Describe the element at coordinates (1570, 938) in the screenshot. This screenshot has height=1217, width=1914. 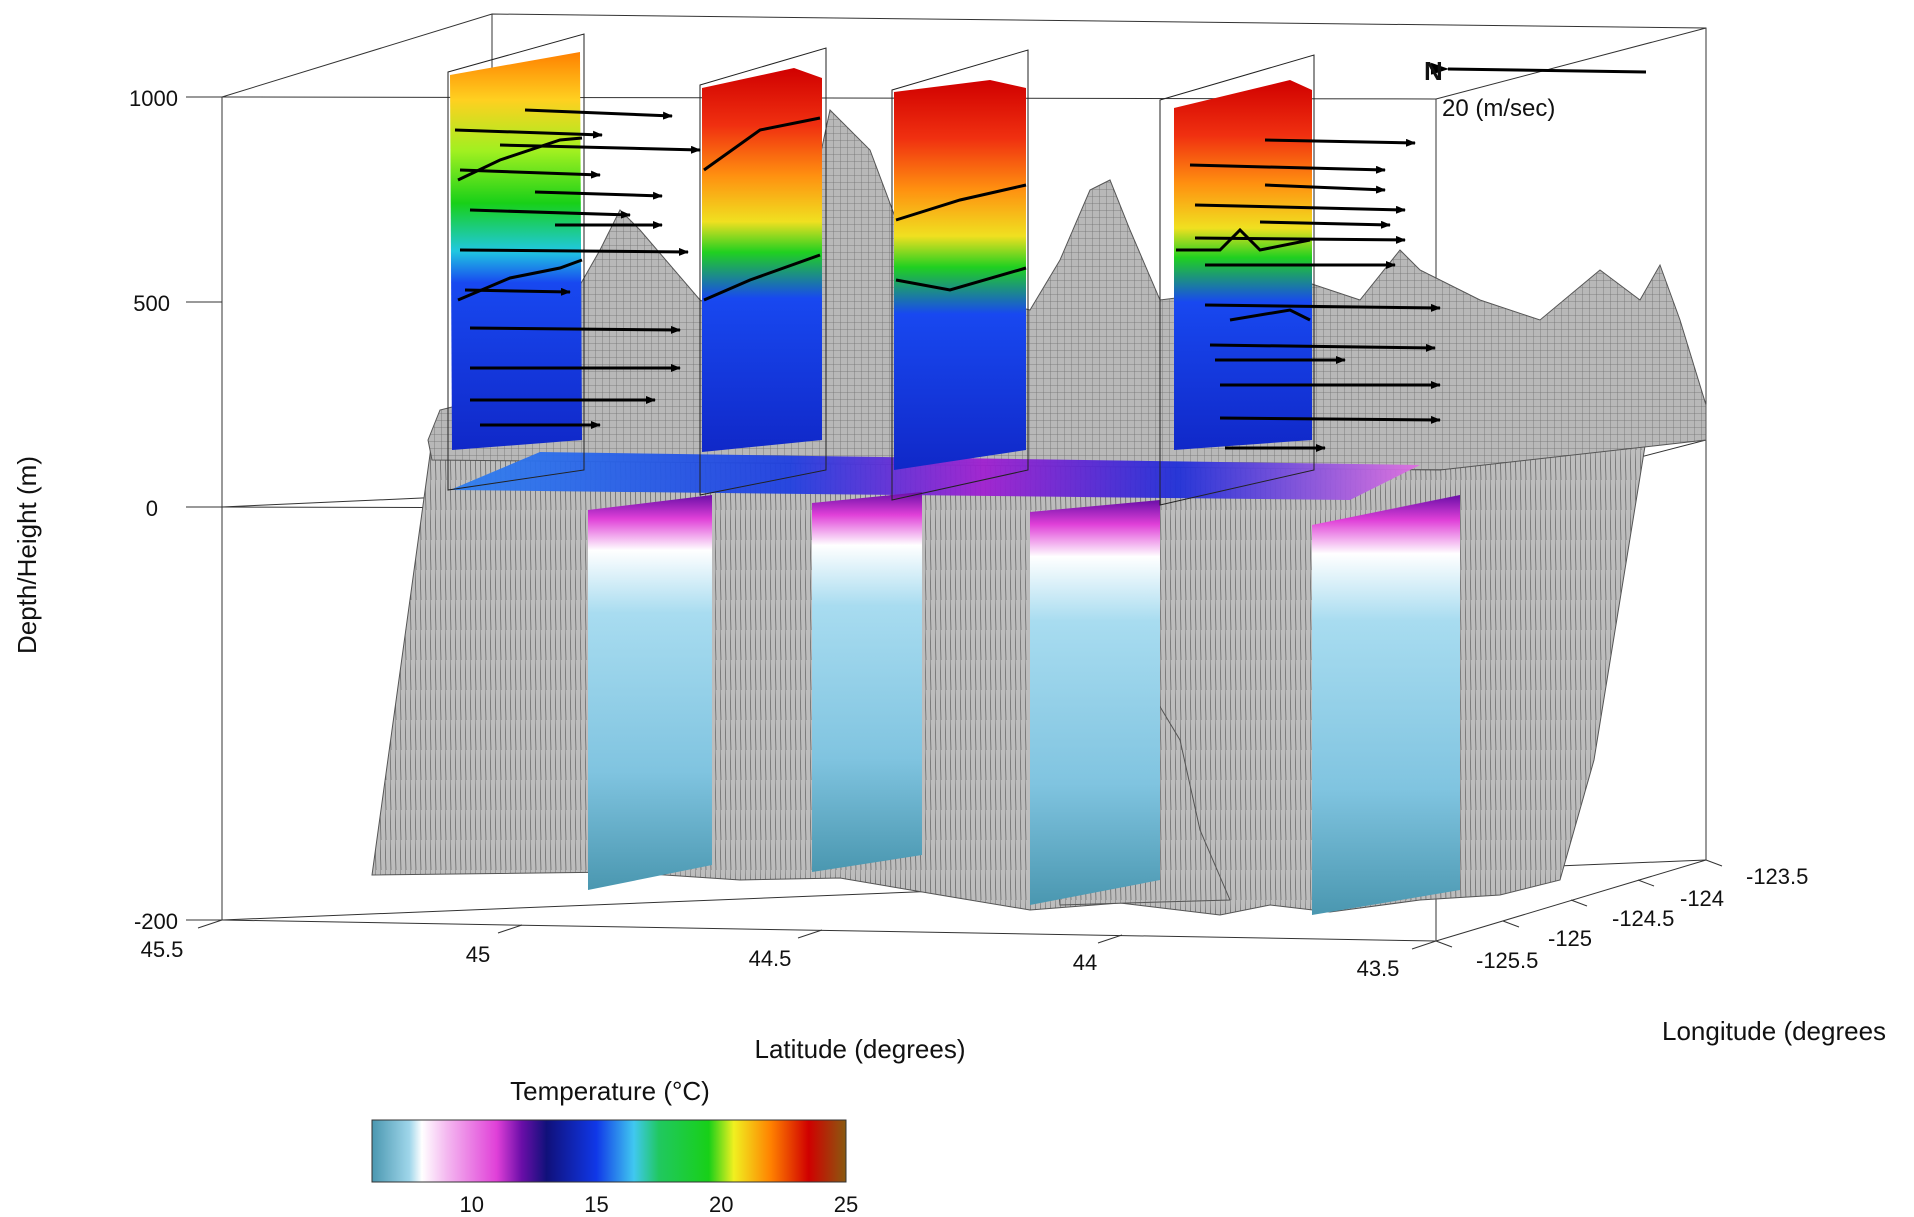
I see `y-tick-label: -125` at that location.